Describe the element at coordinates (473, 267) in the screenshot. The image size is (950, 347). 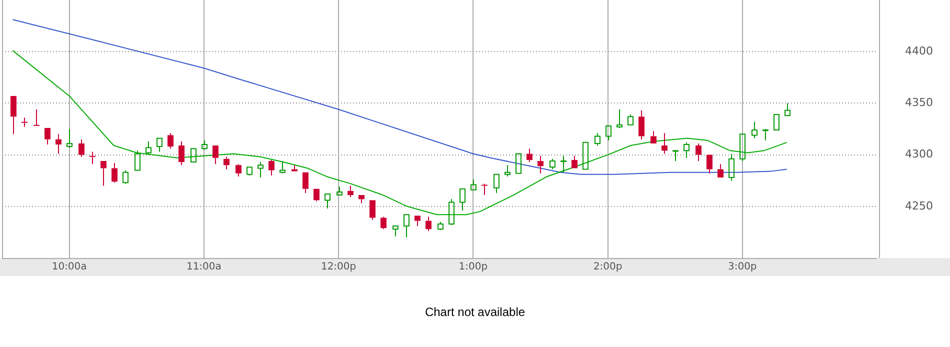
I see `x-tick-label: 1:00p` at that location.